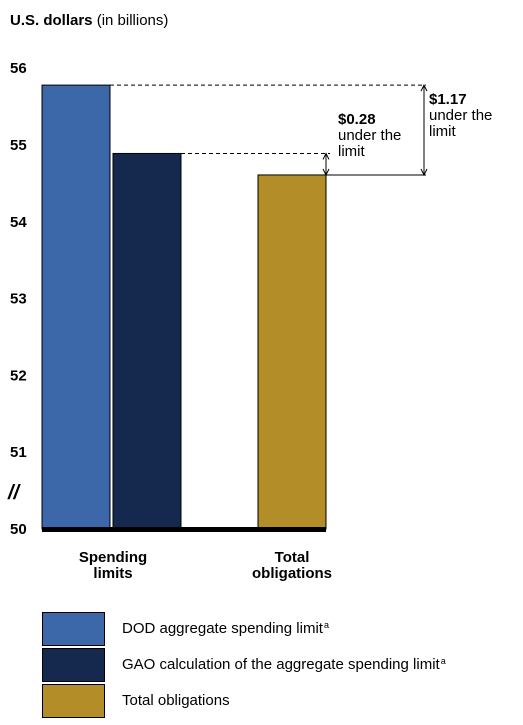 The height and width of the screenshot is (725, 523). I want to click on bar-dod-limit, so click(76, 307).